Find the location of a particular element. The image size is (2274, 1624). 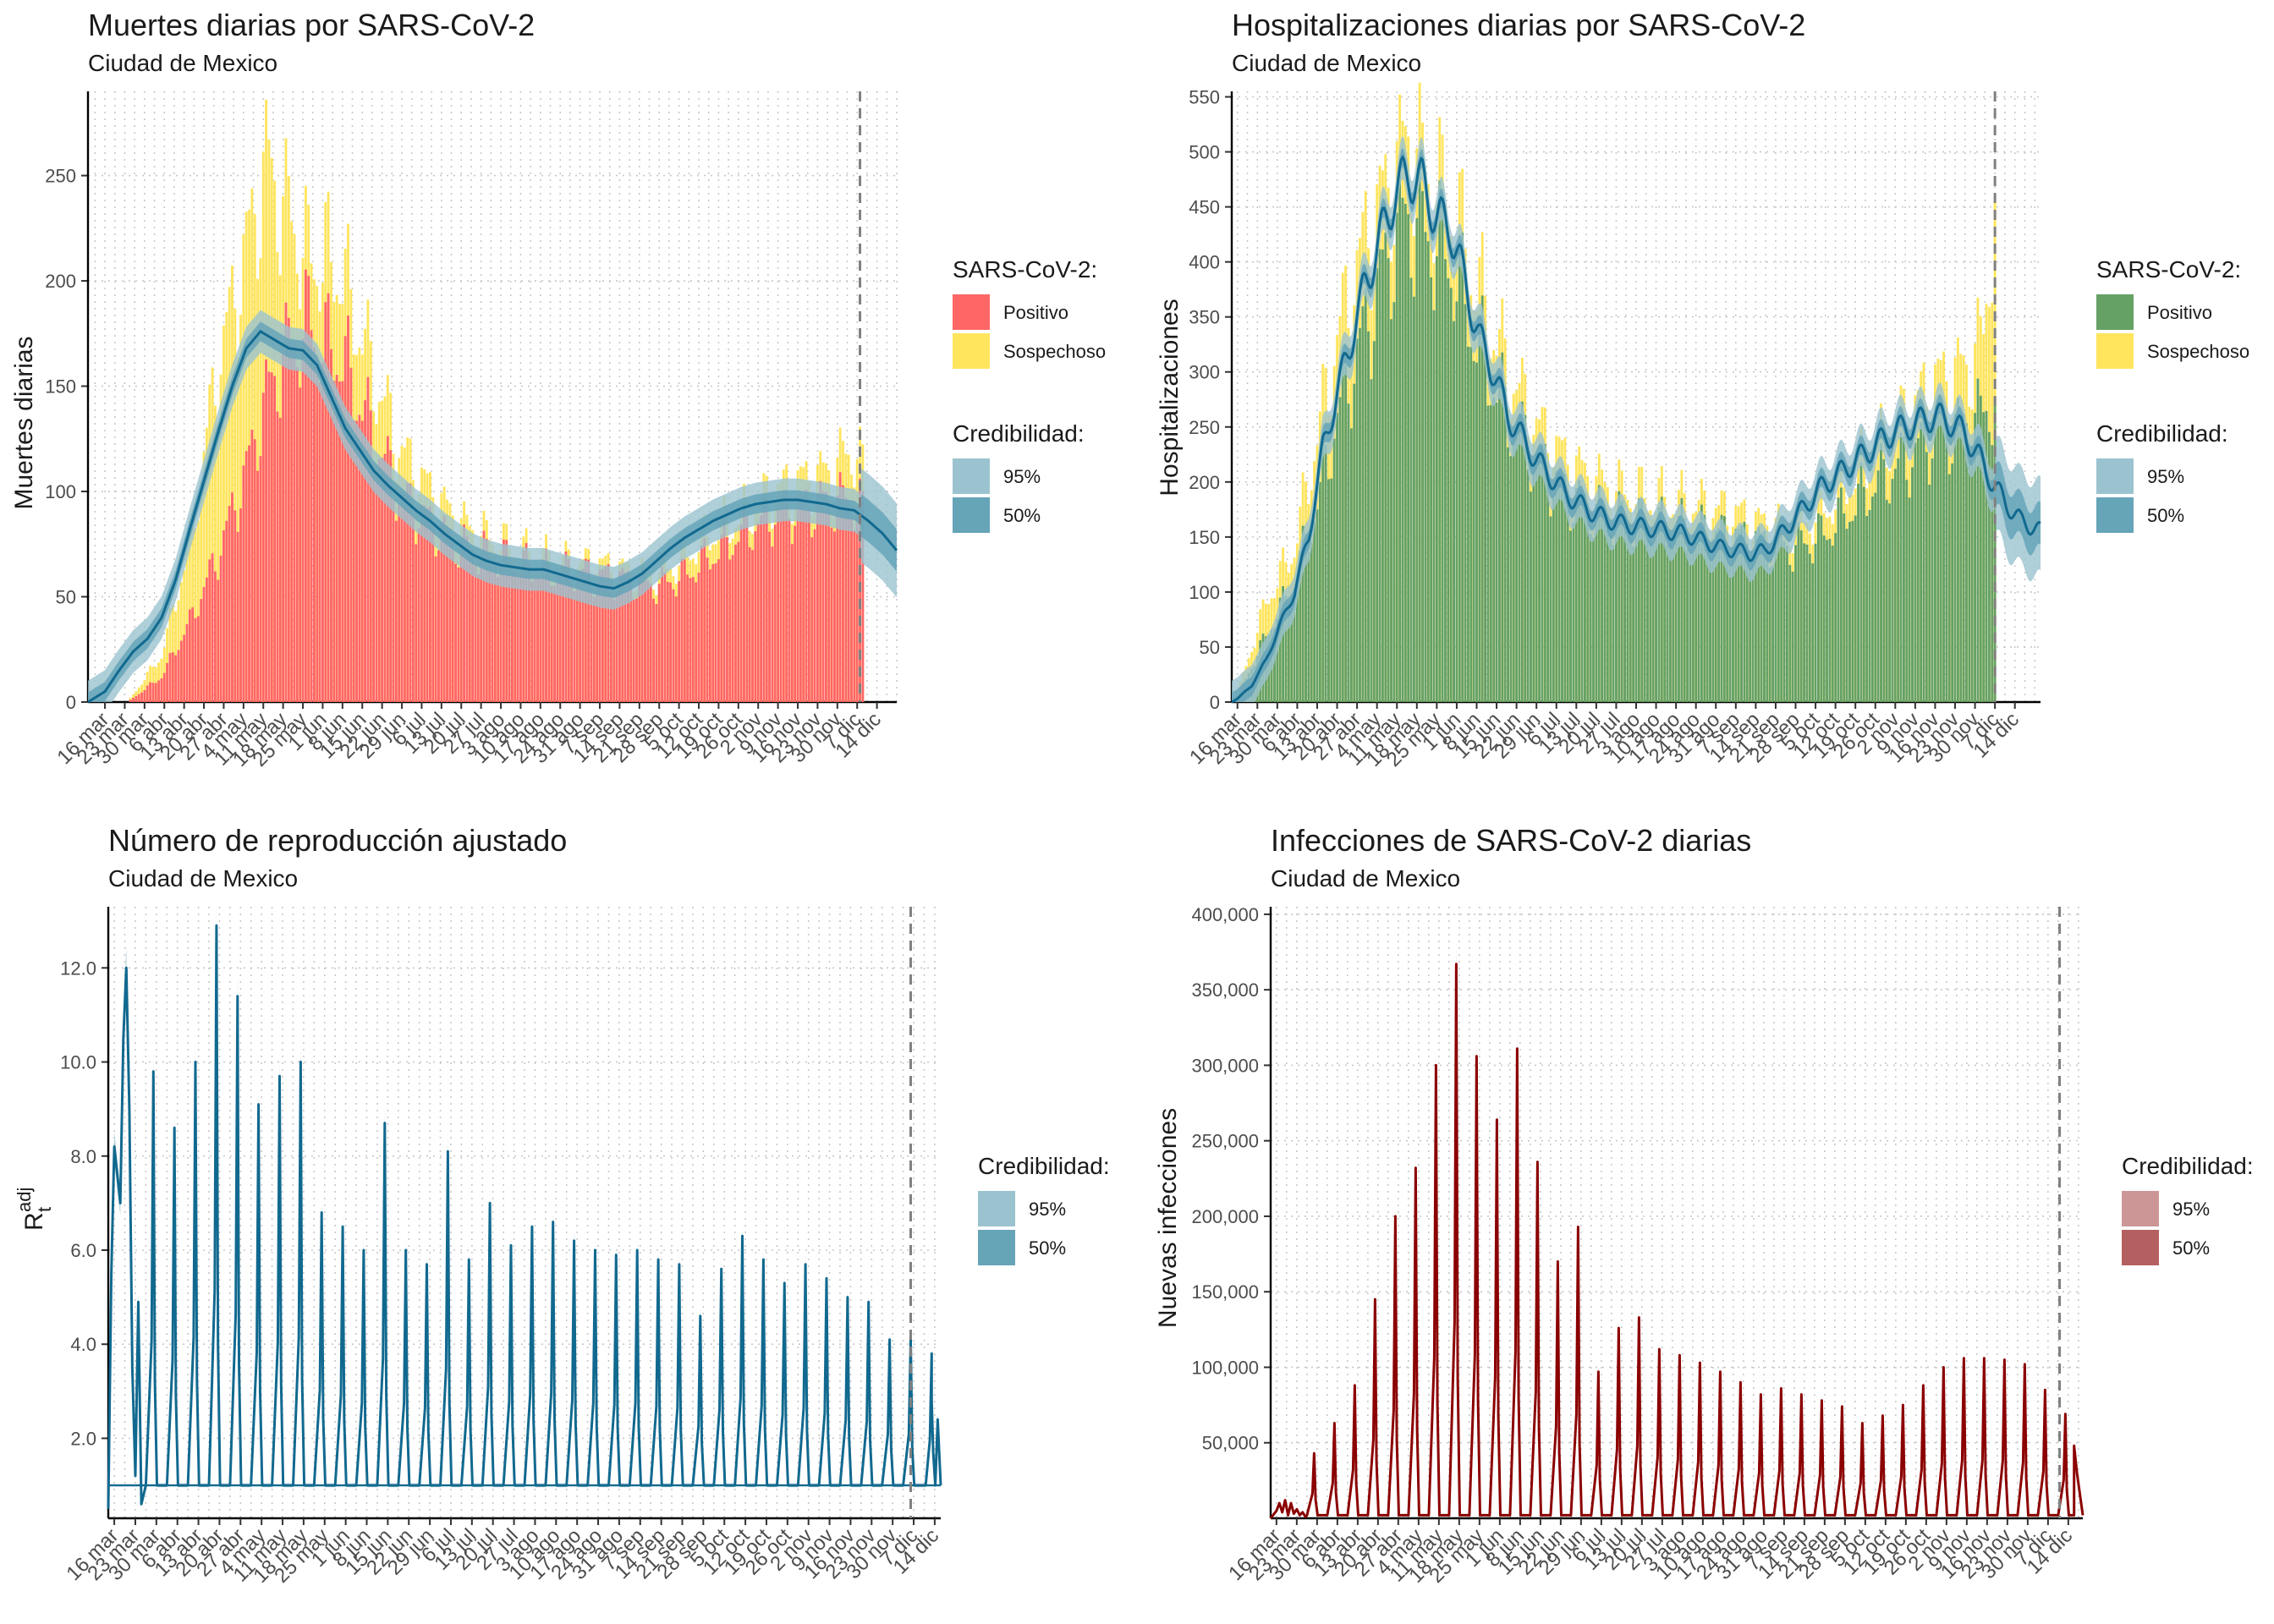

legend-label-ci95: 95% is located at coordinates (1047, 1210).